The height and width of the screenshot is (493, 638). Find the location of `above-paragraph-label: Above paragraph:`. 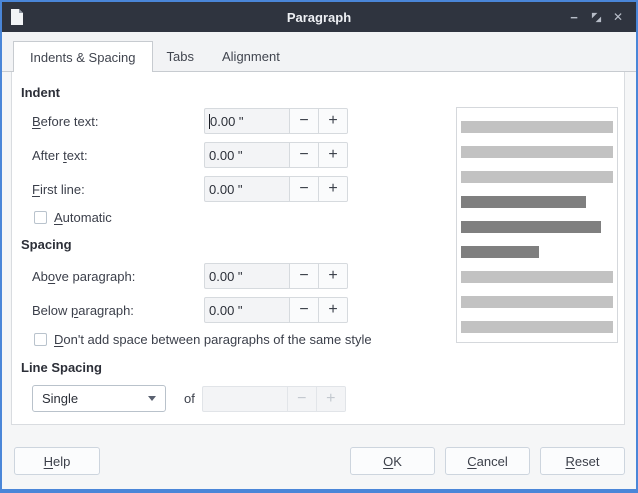

above-paragraph-label: Above paragraph: is located at coordinates (84, 276).